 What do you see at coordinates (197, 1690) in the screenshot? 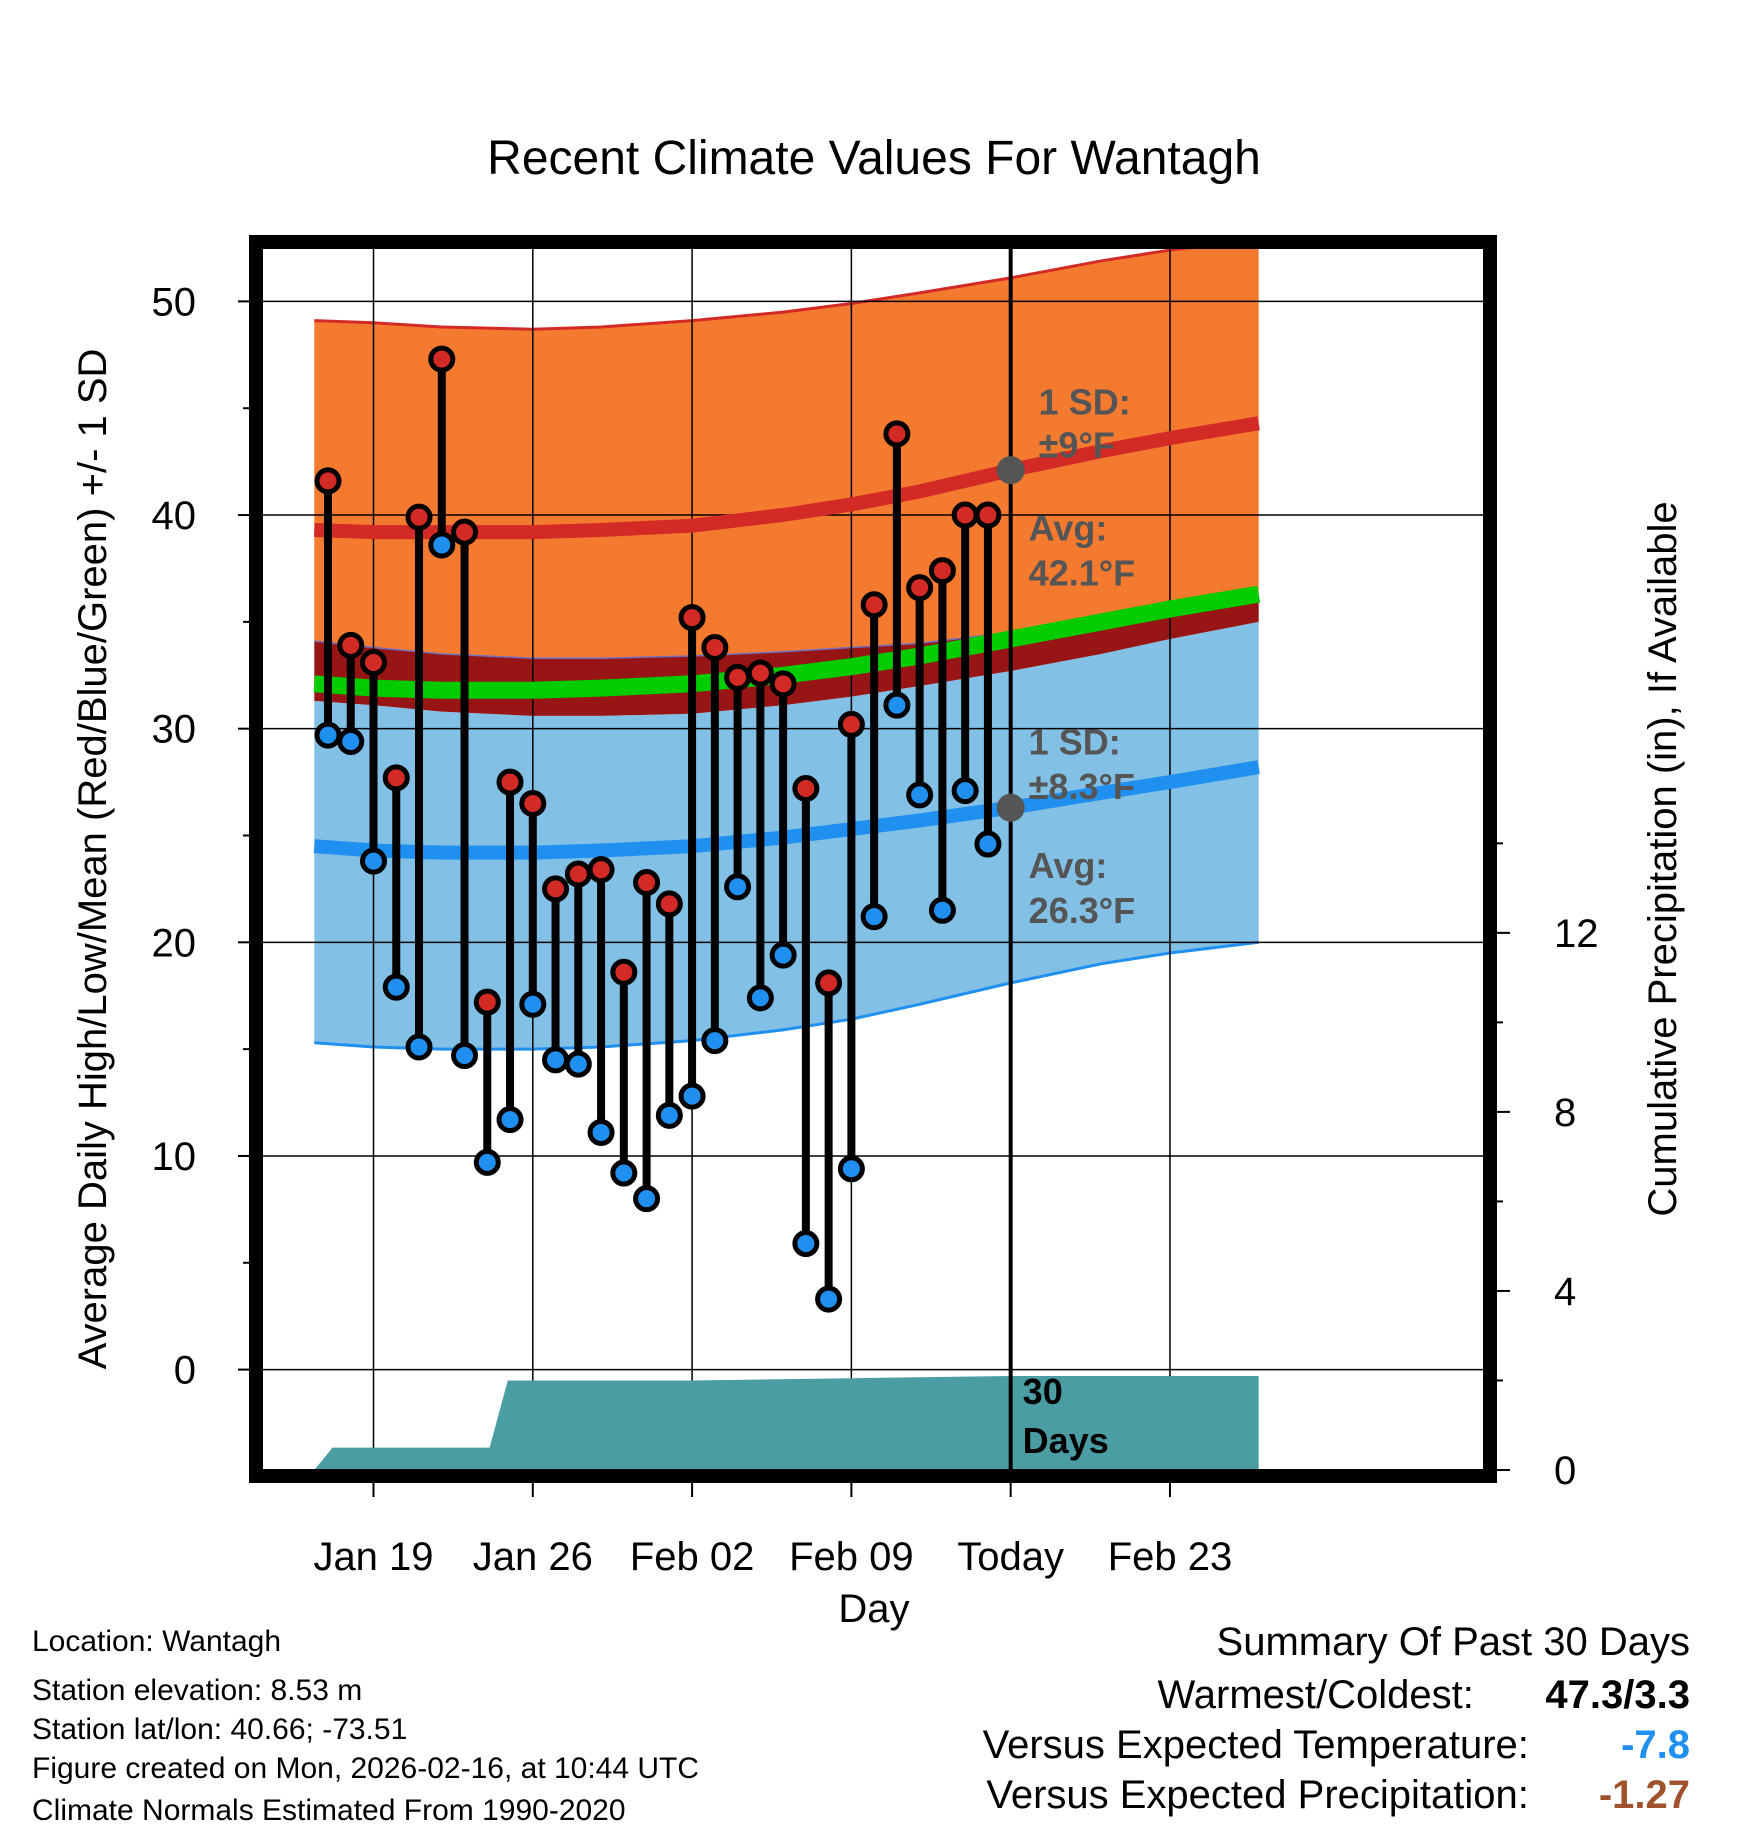
I see `footer-elevation: Station elevation: 8.53 m` at bounding box center [197, 1690].